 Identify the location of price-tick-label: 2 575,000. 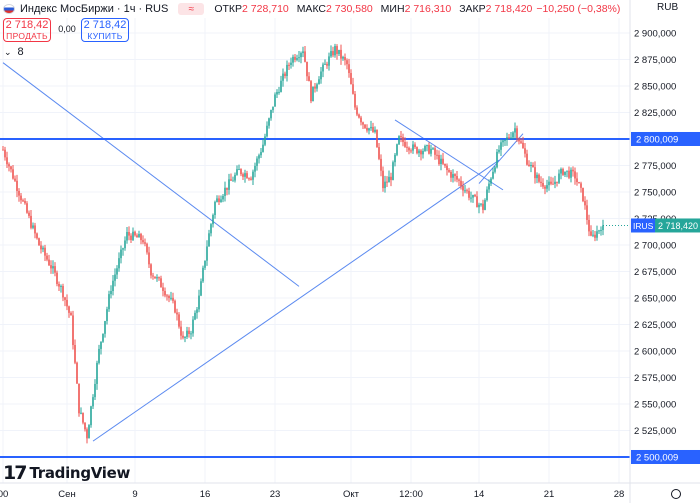
(655, 378).